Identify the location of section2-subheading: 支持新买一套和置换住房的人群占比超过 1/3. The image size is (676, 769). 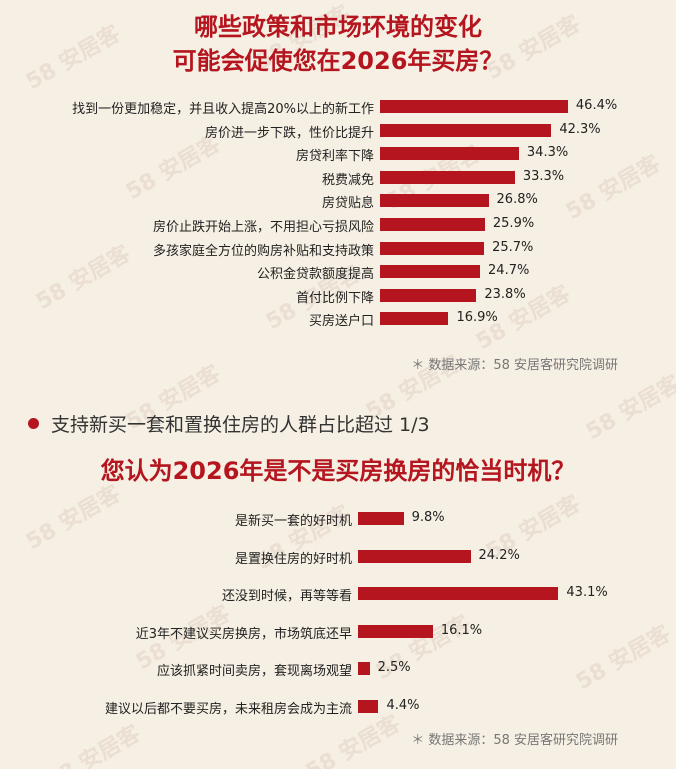
(229, 423).